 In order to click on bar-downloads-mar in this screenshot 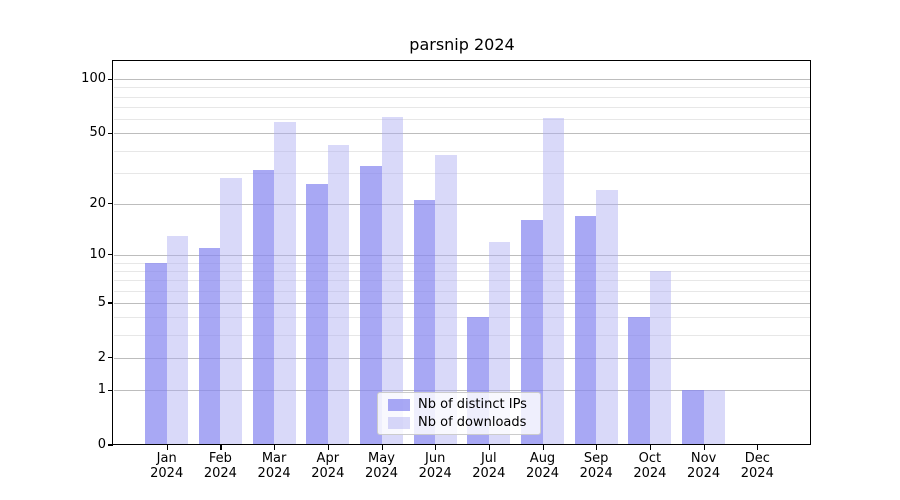, I will do `click(285, 283)`.